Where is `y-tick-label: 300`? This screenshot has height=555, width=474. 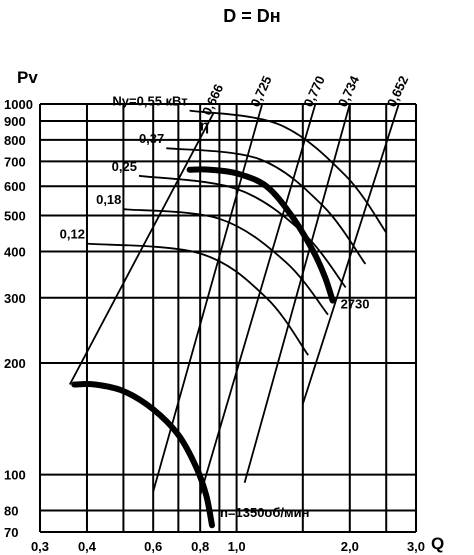
y-tick-label: 300 is located at coordinates (15, 298).